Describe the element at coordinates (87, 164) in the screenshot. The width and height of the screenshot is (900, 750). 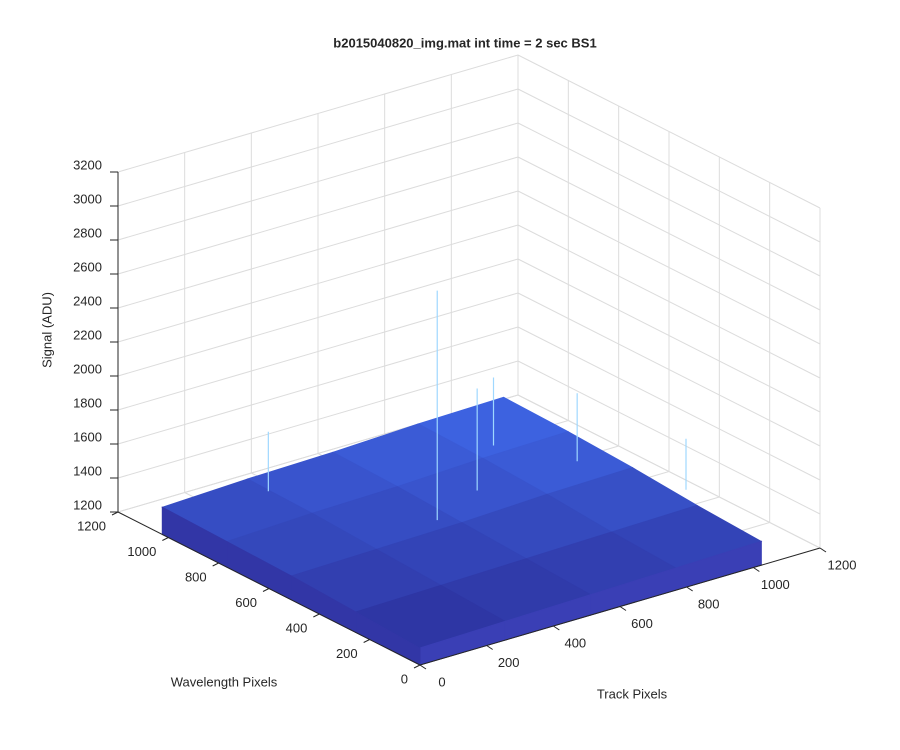
I see `z-tick-label: 3200` at that location.